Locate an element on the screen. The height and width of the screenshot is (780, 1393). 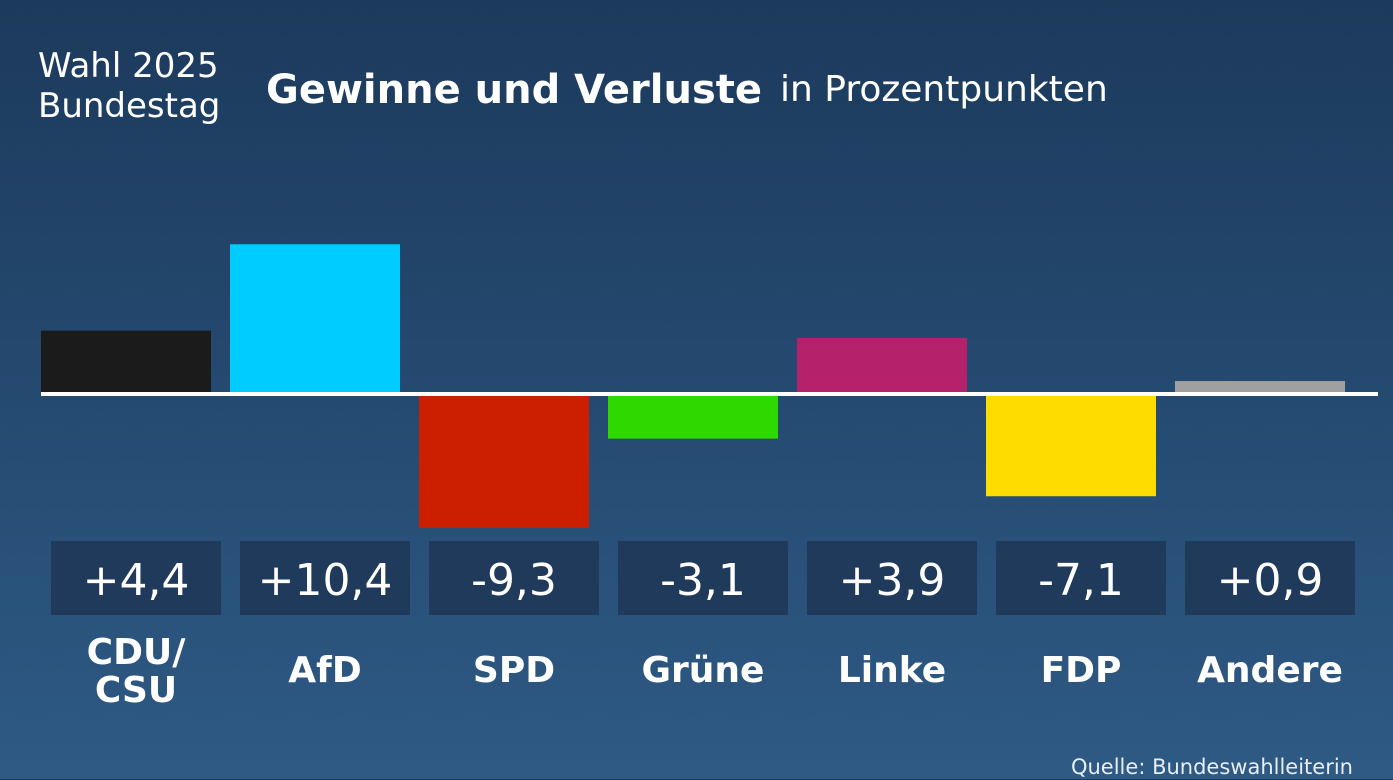
value-label-4: +3,9 is located at coordinates (892, 580).